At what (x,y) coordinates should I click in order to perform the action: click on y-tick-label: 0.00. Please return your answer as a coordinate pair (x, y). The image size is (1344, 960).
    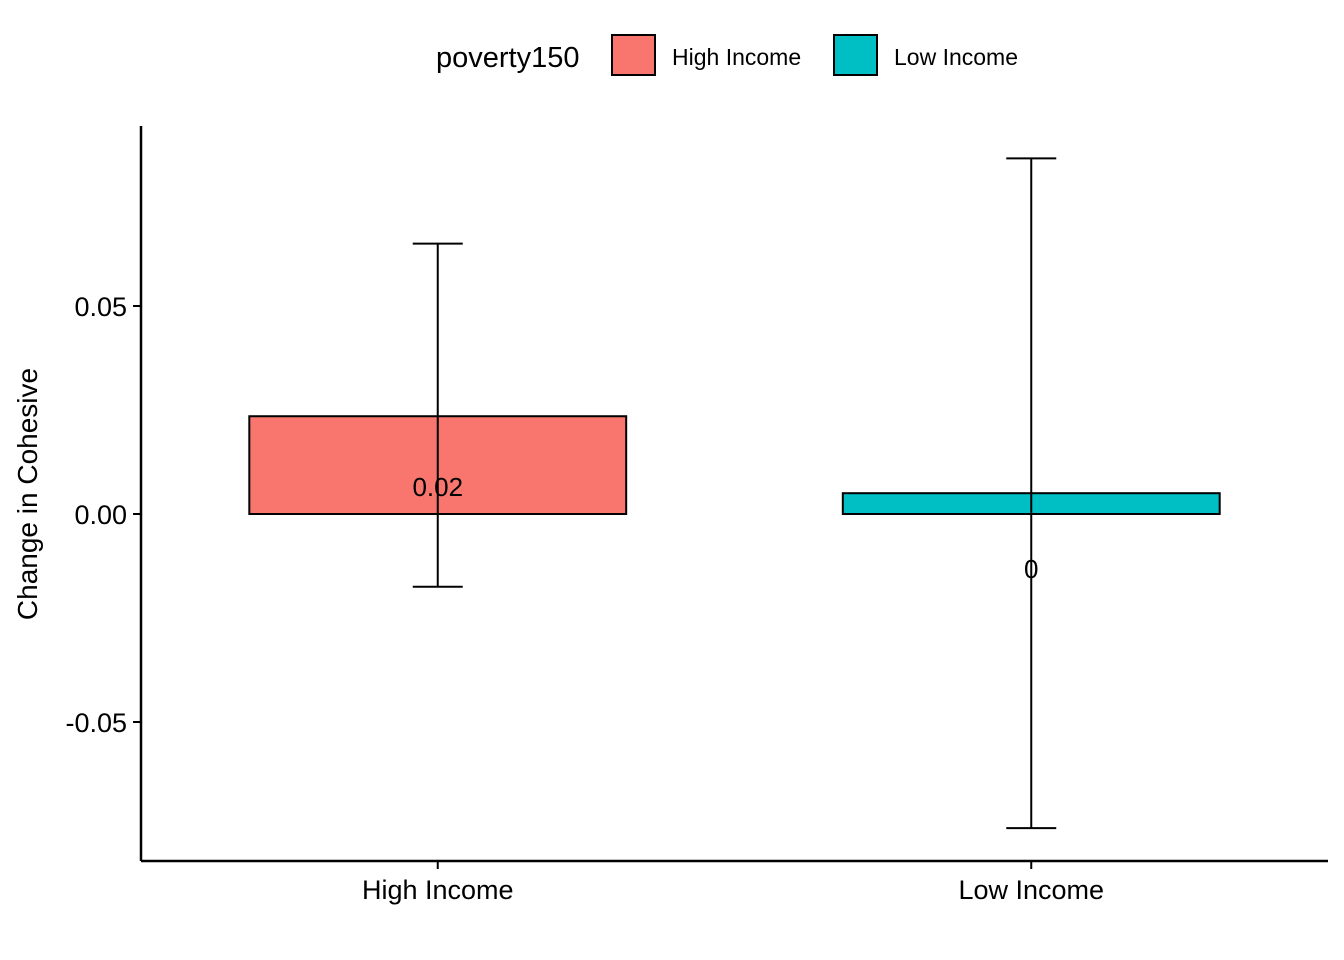
    Looking at the image, I should click on (100, 515).